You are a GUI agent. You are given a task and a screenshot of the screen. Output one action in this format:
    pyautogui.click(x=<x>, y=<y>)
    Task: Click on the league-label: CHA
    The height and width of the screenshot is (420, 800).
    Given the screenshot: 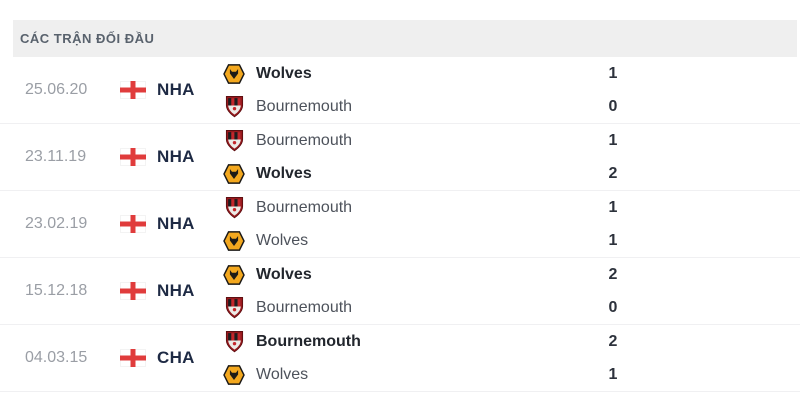 What is the action you would take?
    pyautogui.click(x=176, y=357)
    